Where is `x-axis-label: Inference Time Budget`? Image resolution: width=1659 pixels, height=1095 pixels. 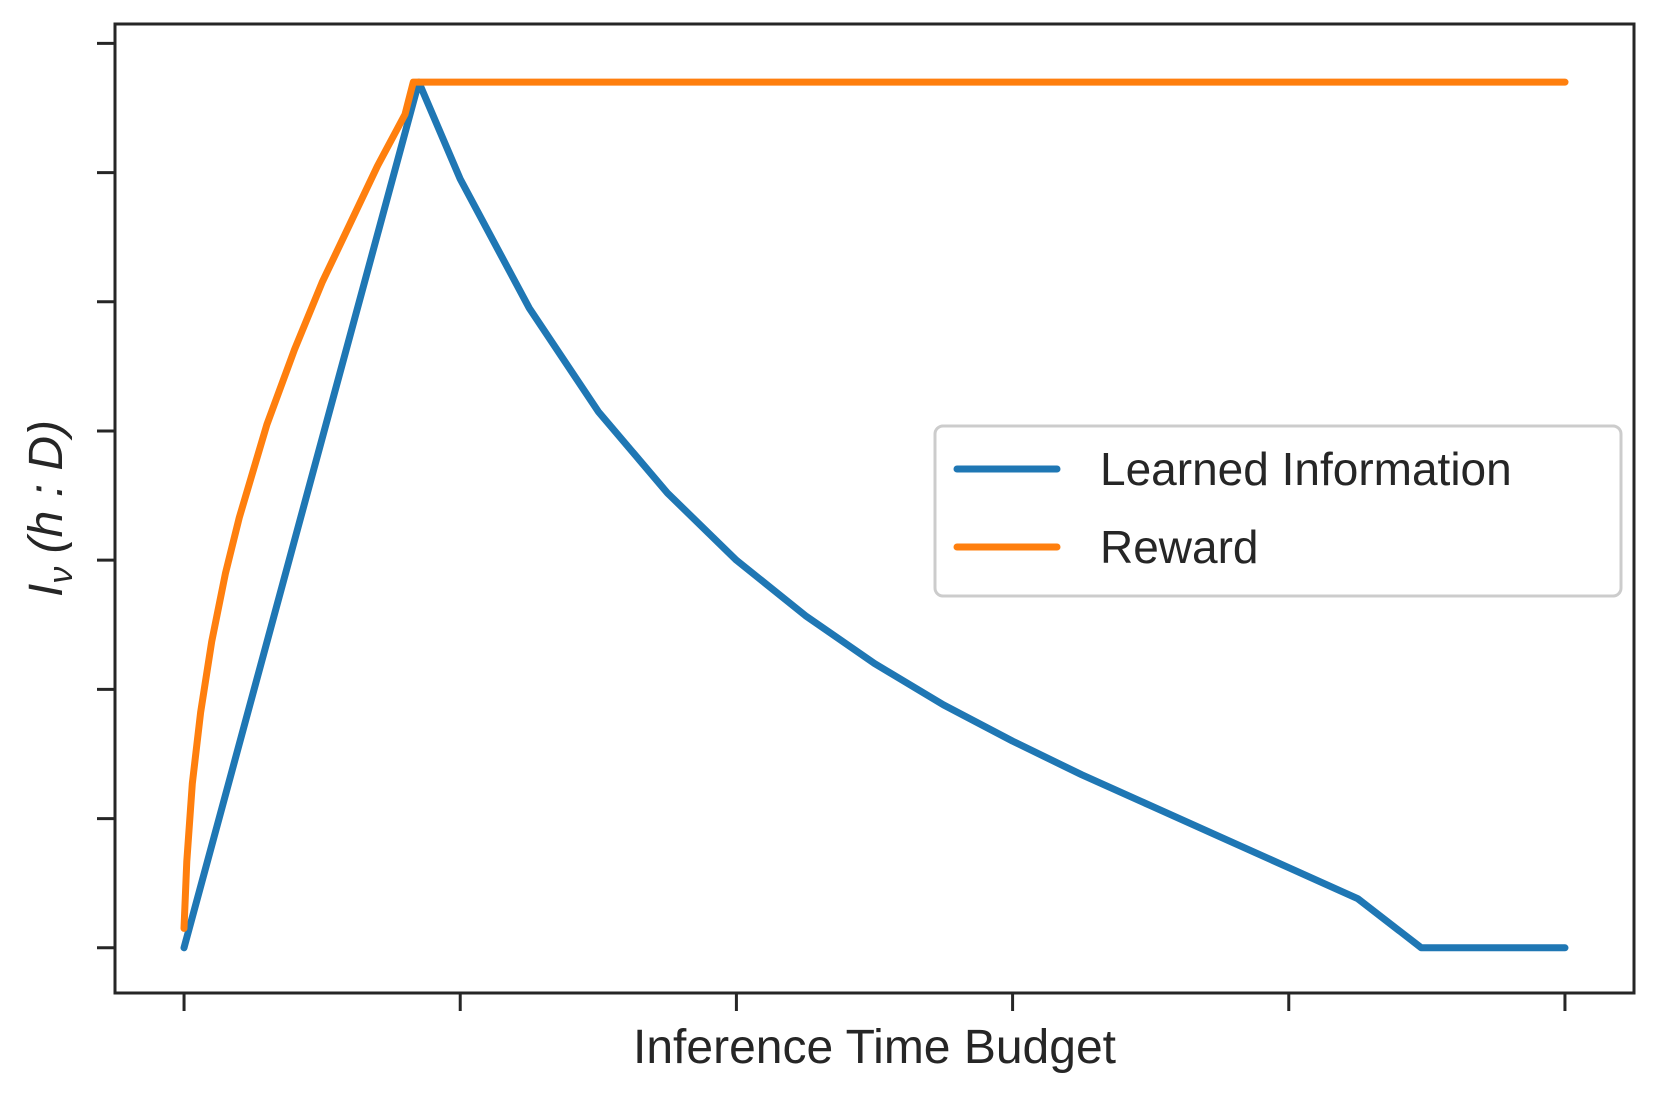
x-axis-label: Inference Time Budget is located at coordinates (874, 1047).